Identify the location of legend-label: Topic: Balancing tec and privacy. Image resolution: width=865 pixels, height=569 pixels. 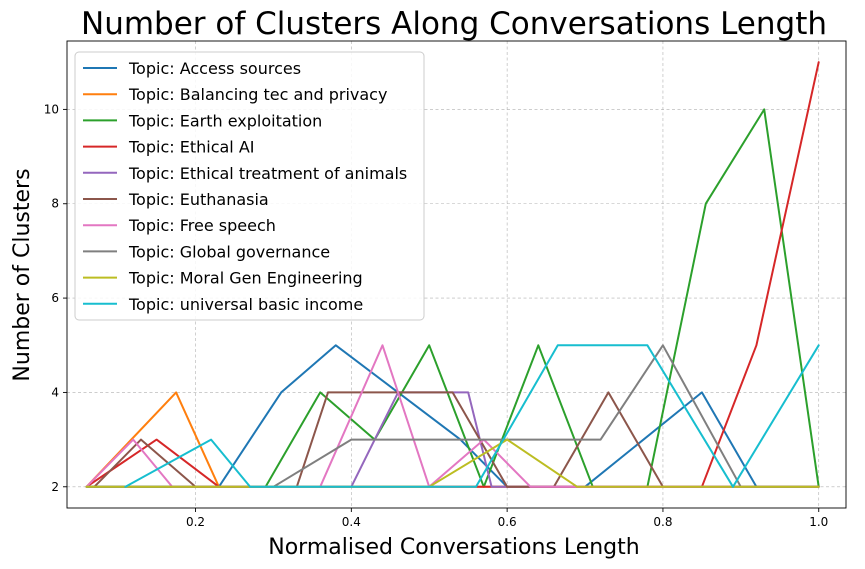
(257, 94).